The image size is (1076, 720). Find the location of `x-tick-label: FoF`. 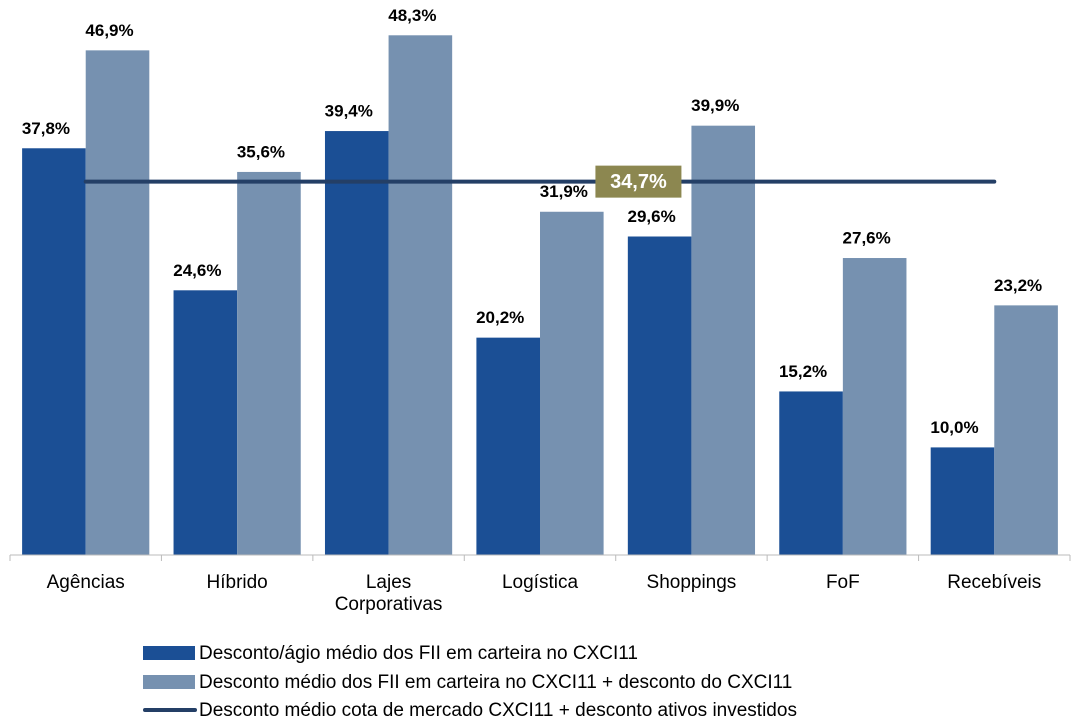

x-tick-label: FoF is located at coordinates (842, 582).